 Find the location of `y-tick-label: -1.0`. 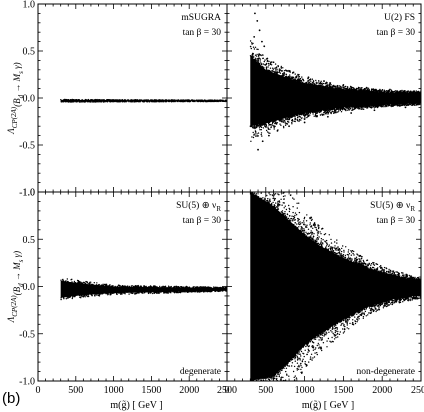

y-tick-label: -1.0 is located at coordinates (27, 382).